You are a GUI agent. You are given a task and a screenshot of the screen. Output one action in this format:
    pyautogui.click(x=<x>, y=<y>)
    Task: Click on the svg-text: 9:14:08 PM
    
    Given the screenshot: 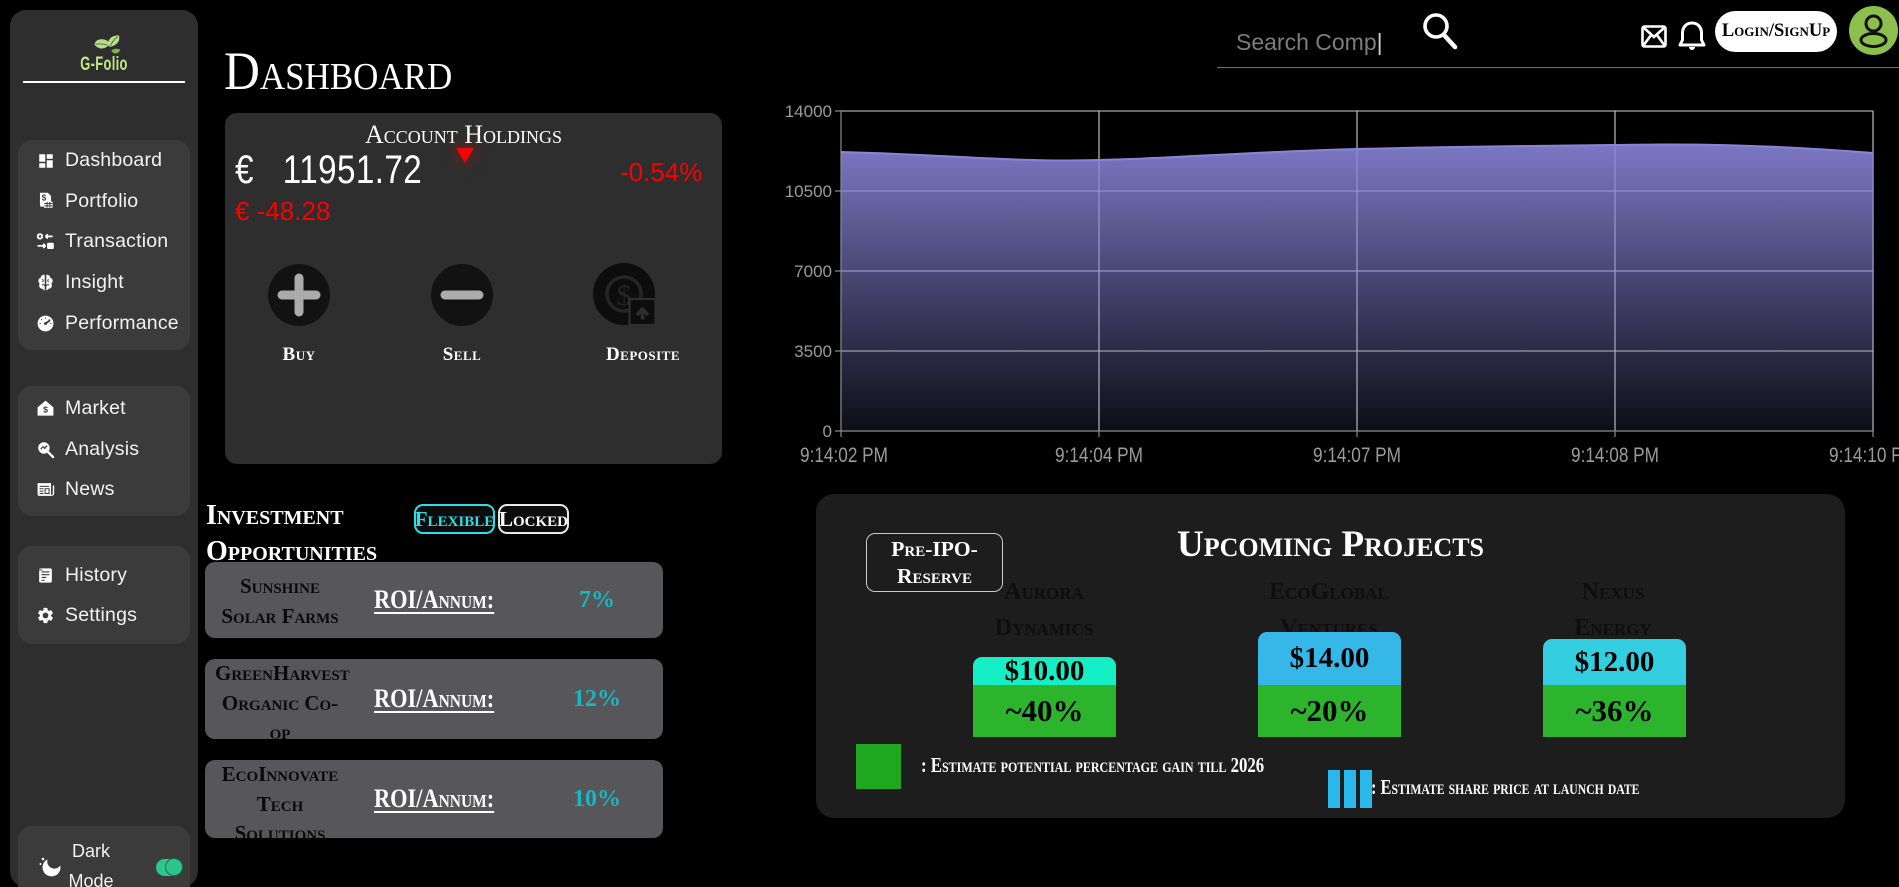 What is the action you would take?
    pyautogui.click(x=1615, y=455)
    